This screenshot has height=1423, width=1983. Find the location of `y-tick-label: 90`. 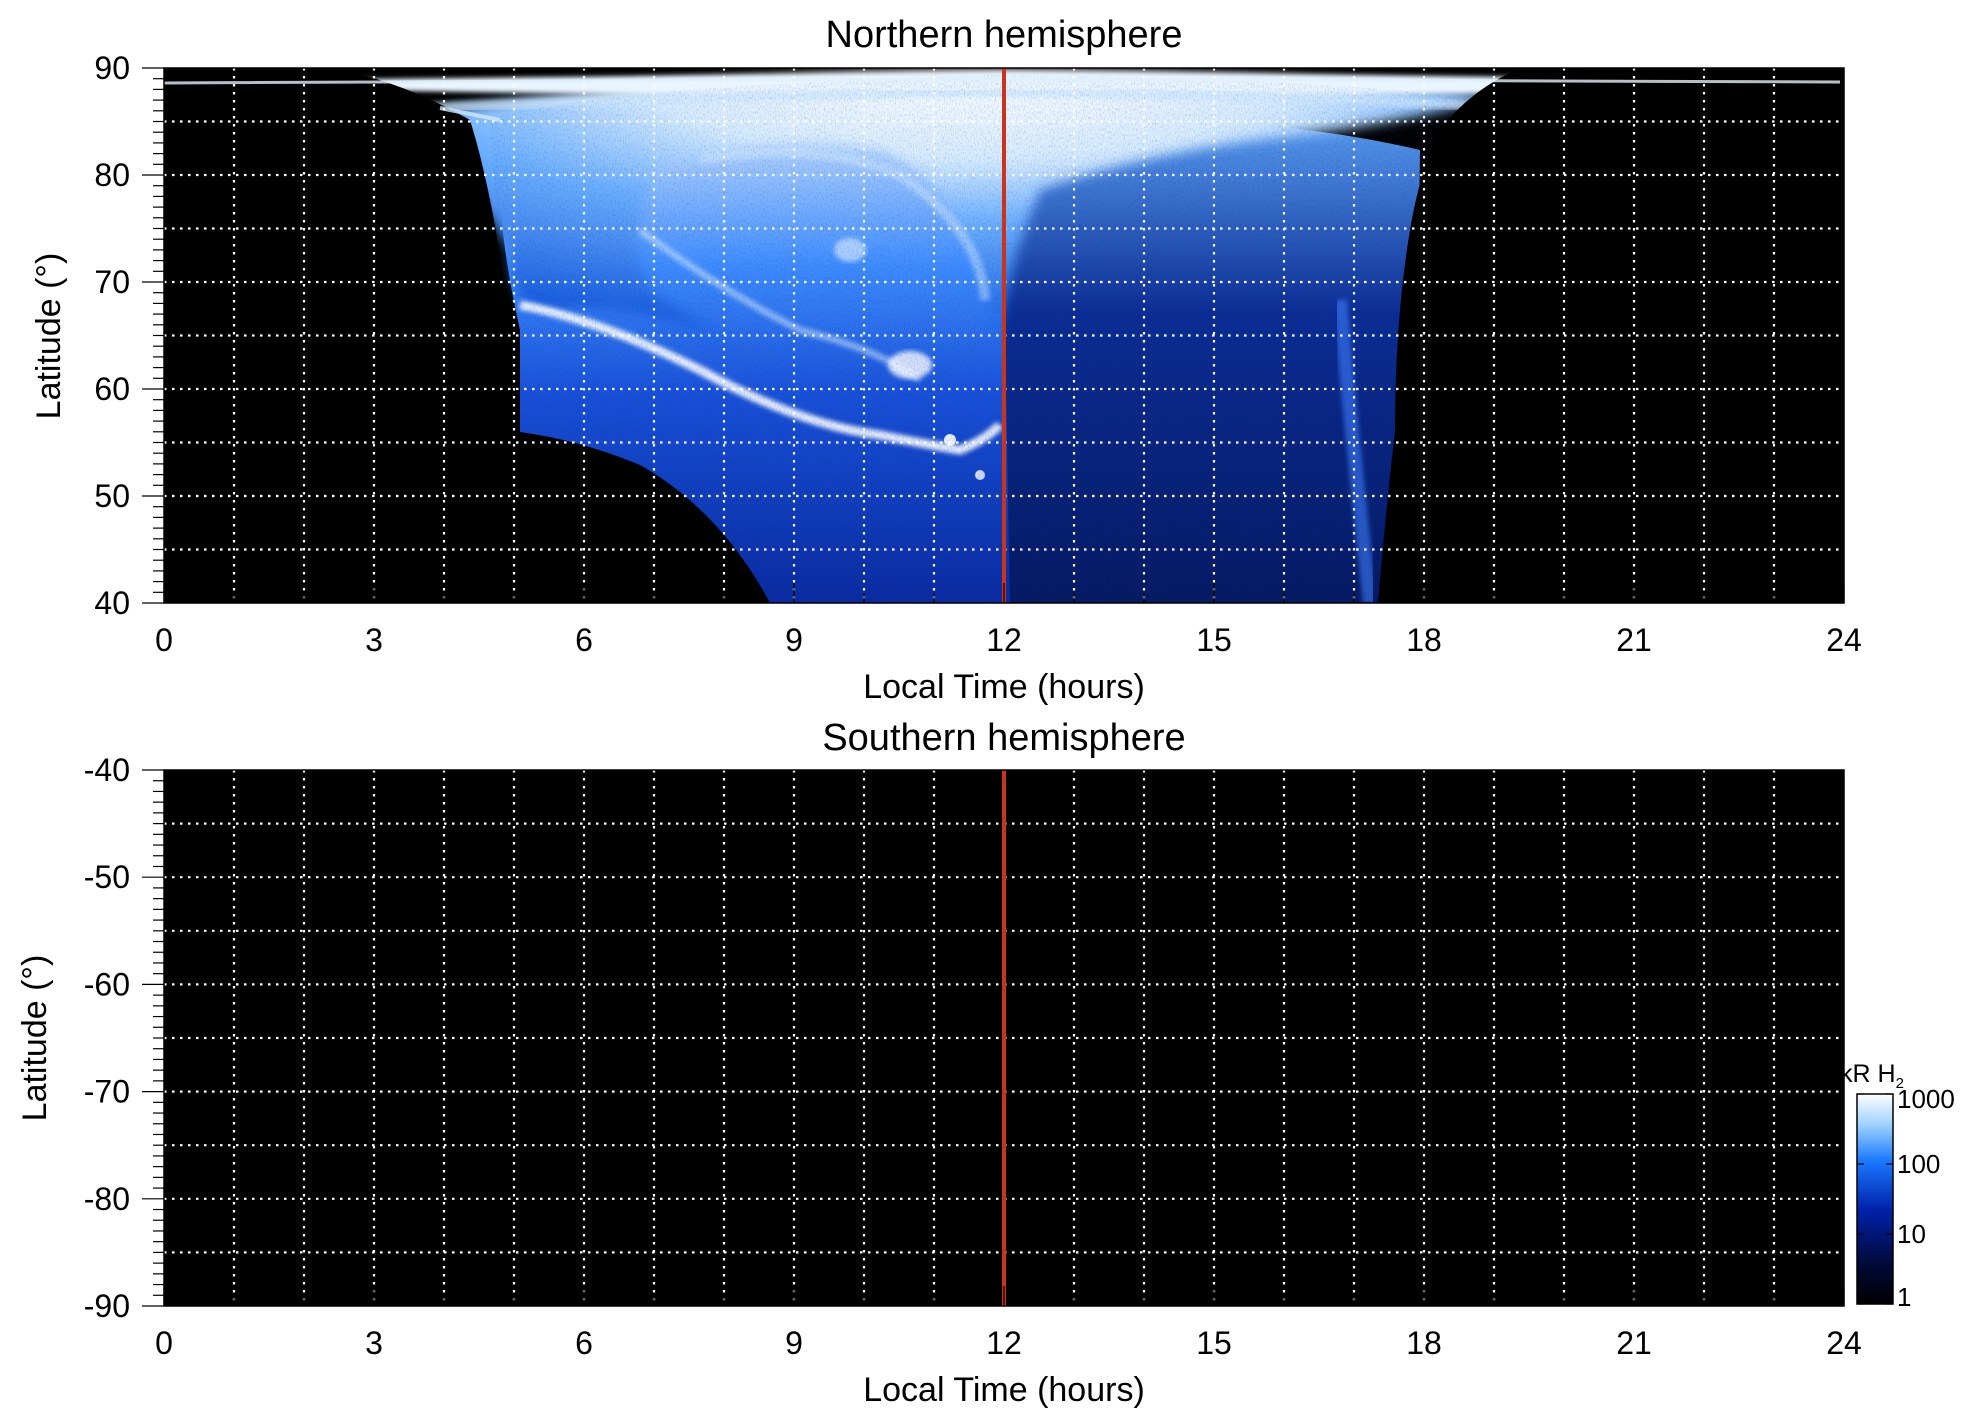

y-tick-label: 90 is located at coordinates (112, 68).